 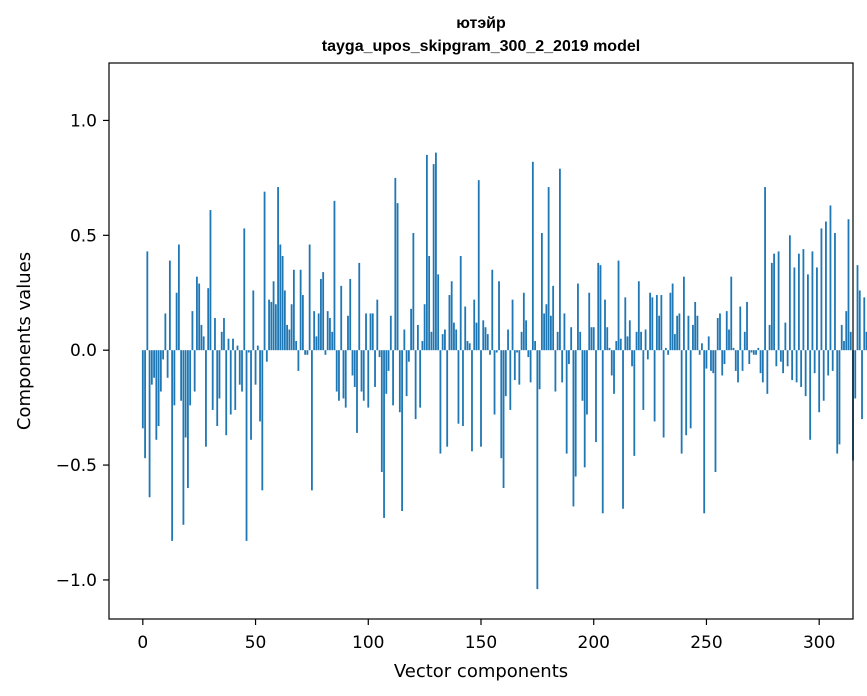 What do you see at coordinates (83, 236) in the screenshot?
I see `y-tick-label: 0.5` at bounding box center [83, 236].